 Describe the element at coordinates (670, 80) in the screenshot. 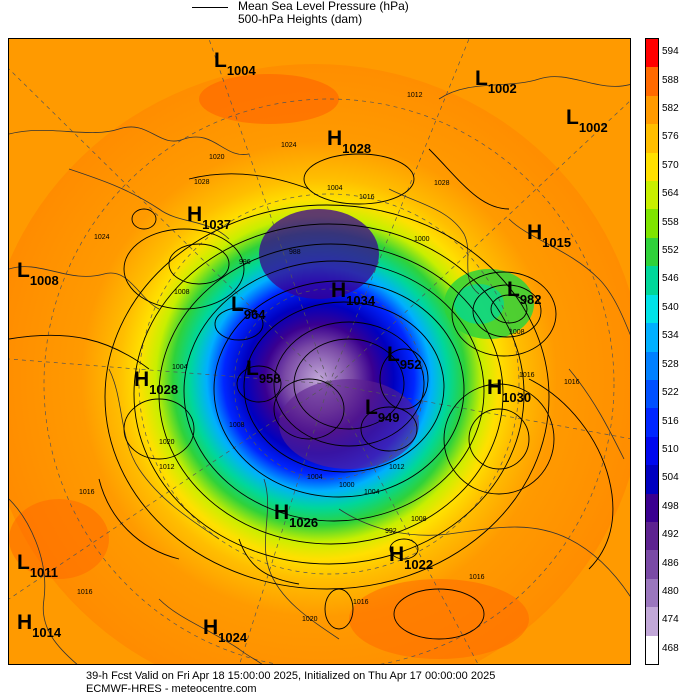

I see `colorbar-label: 588` at that location.